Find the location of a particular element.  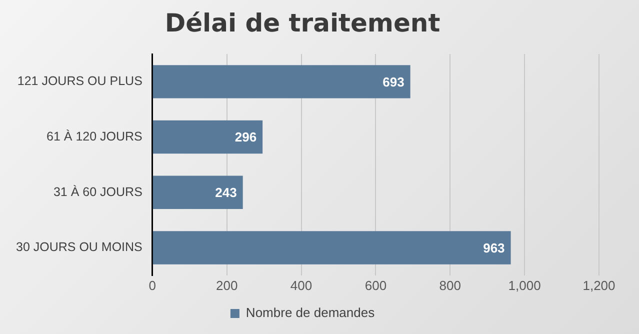

data-label: 296 is located at coordinates (245, 137).